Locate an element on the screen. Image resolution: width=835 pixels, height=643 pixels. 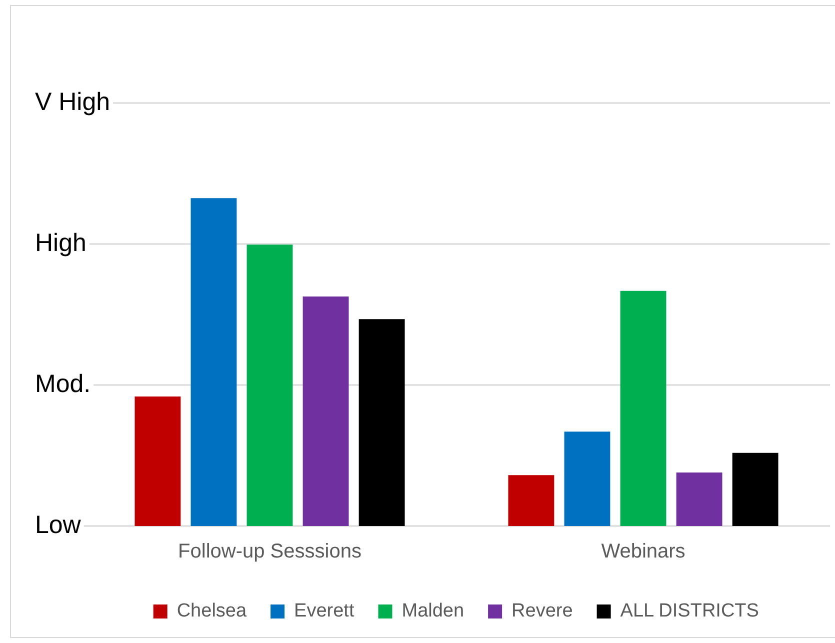
legend-label: Everett is located at coordinates (324, 611).